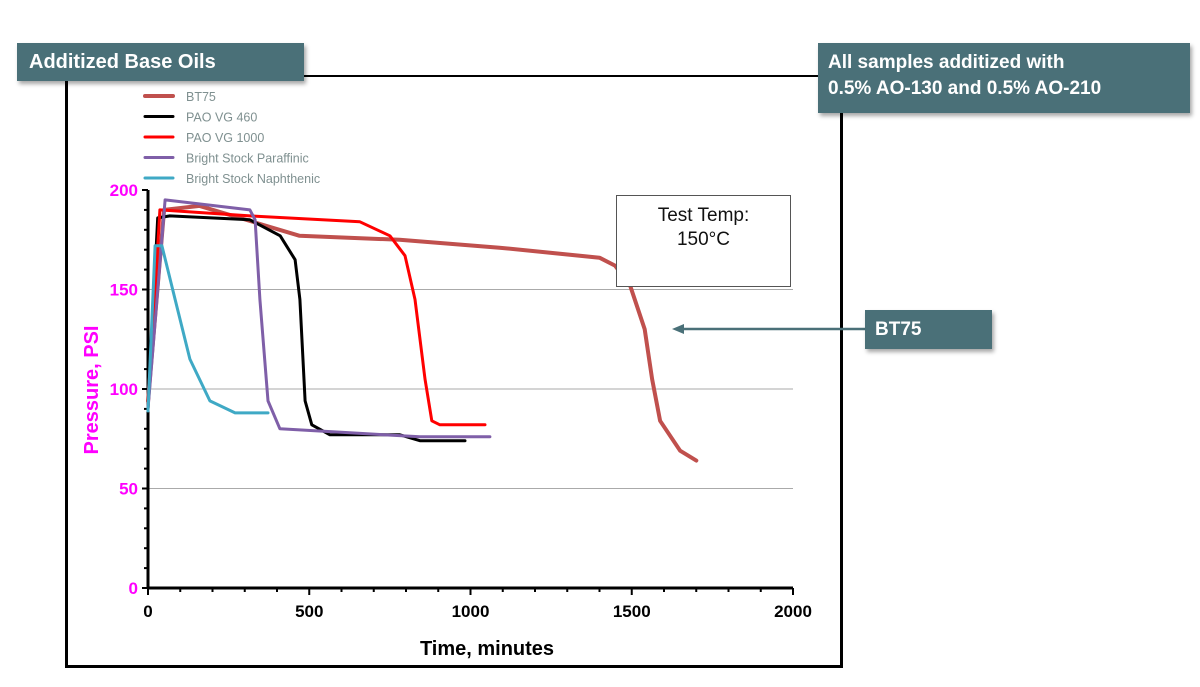  Describe the element at coordinates (965, 88) in the screenshot. I see `note-line-2: 0.5% AO-130 and 0.5% AO-210` at that location.